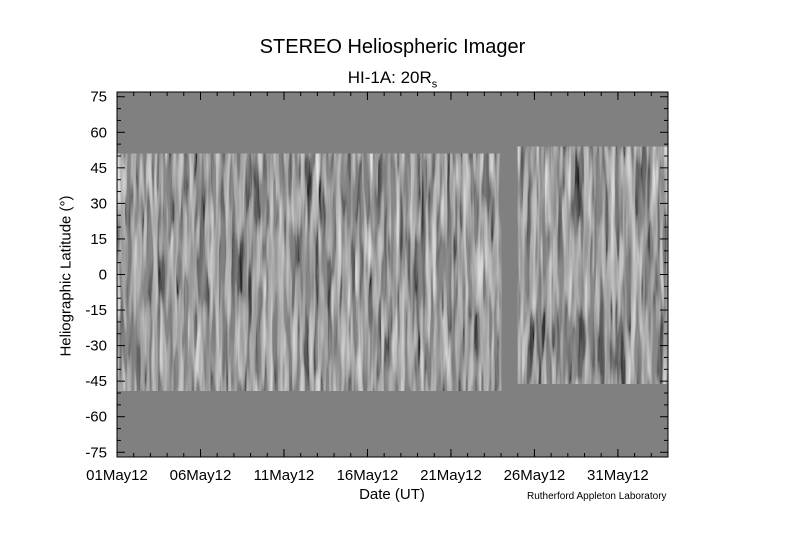 The height and width of the screenshot is (538, 785). What do you see at coordinates (66, 276) in the screenshot?
I see `y-axis-label: Heliographic Latitude (°)` at bounding box center [66, 276].